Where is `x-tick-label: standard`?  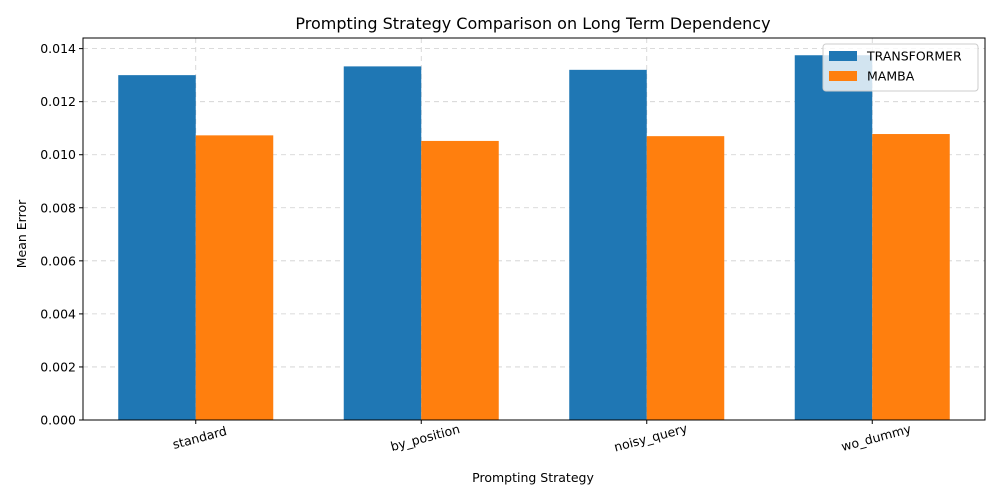 x-tick-label: standard is located at coordinates (199, 437).